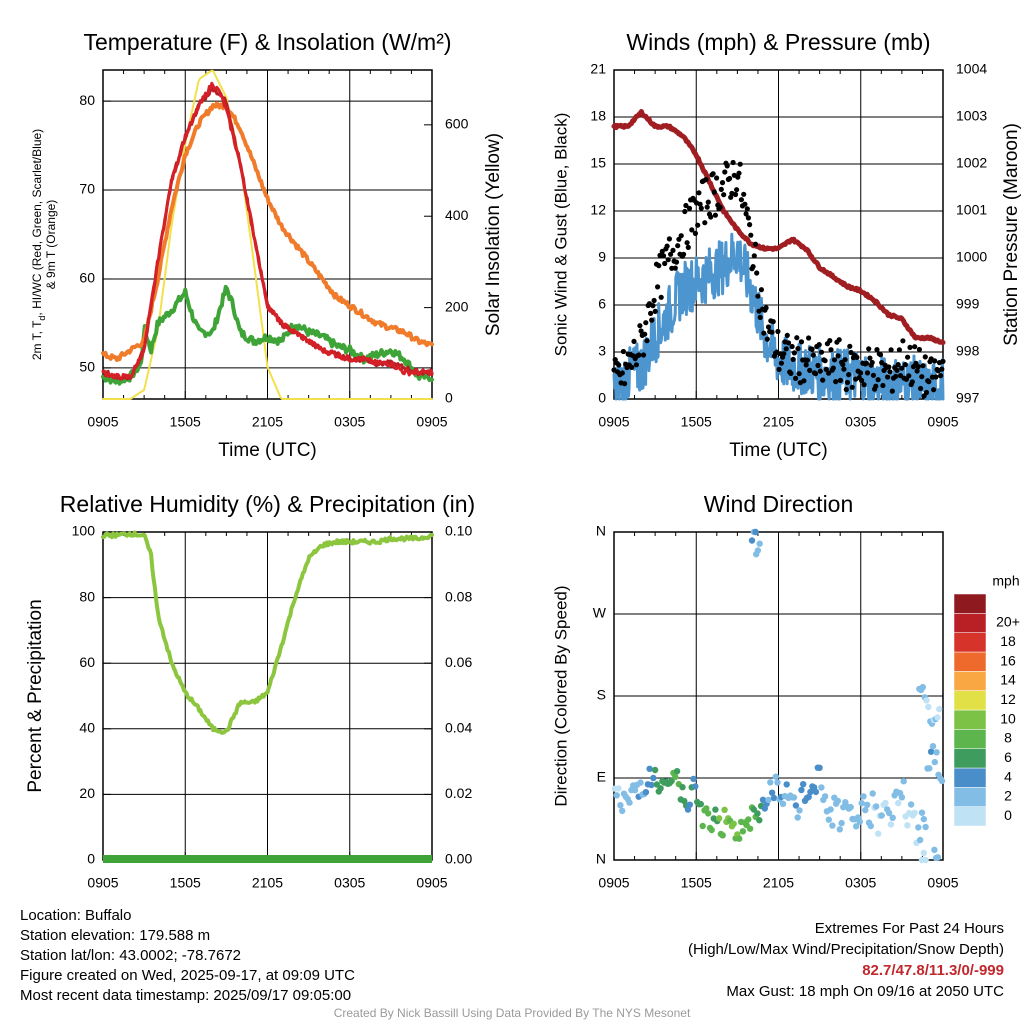 This screenshot has height=1024, width=1024. Describe the element at coordinates (457, 124) in the screenshot. I see `solar-y-tick-label: 600` at that location.